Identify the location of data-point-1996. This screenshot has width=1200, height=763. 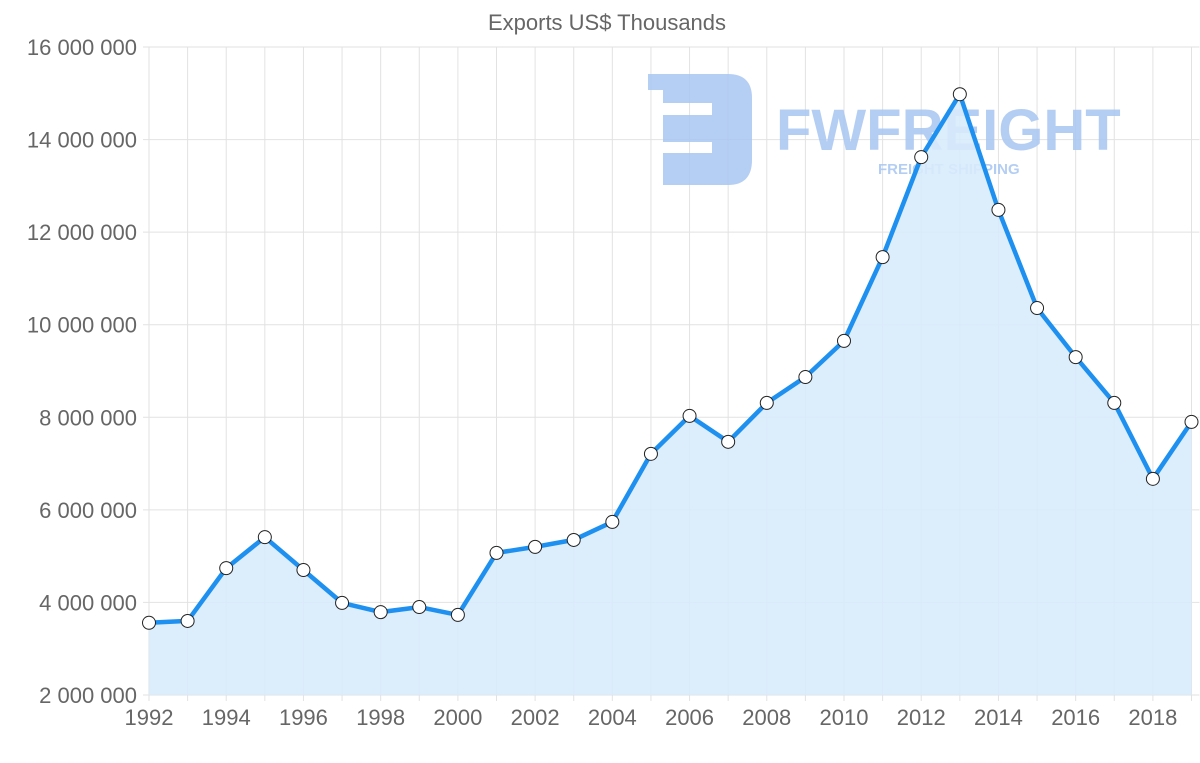
(303, 570).